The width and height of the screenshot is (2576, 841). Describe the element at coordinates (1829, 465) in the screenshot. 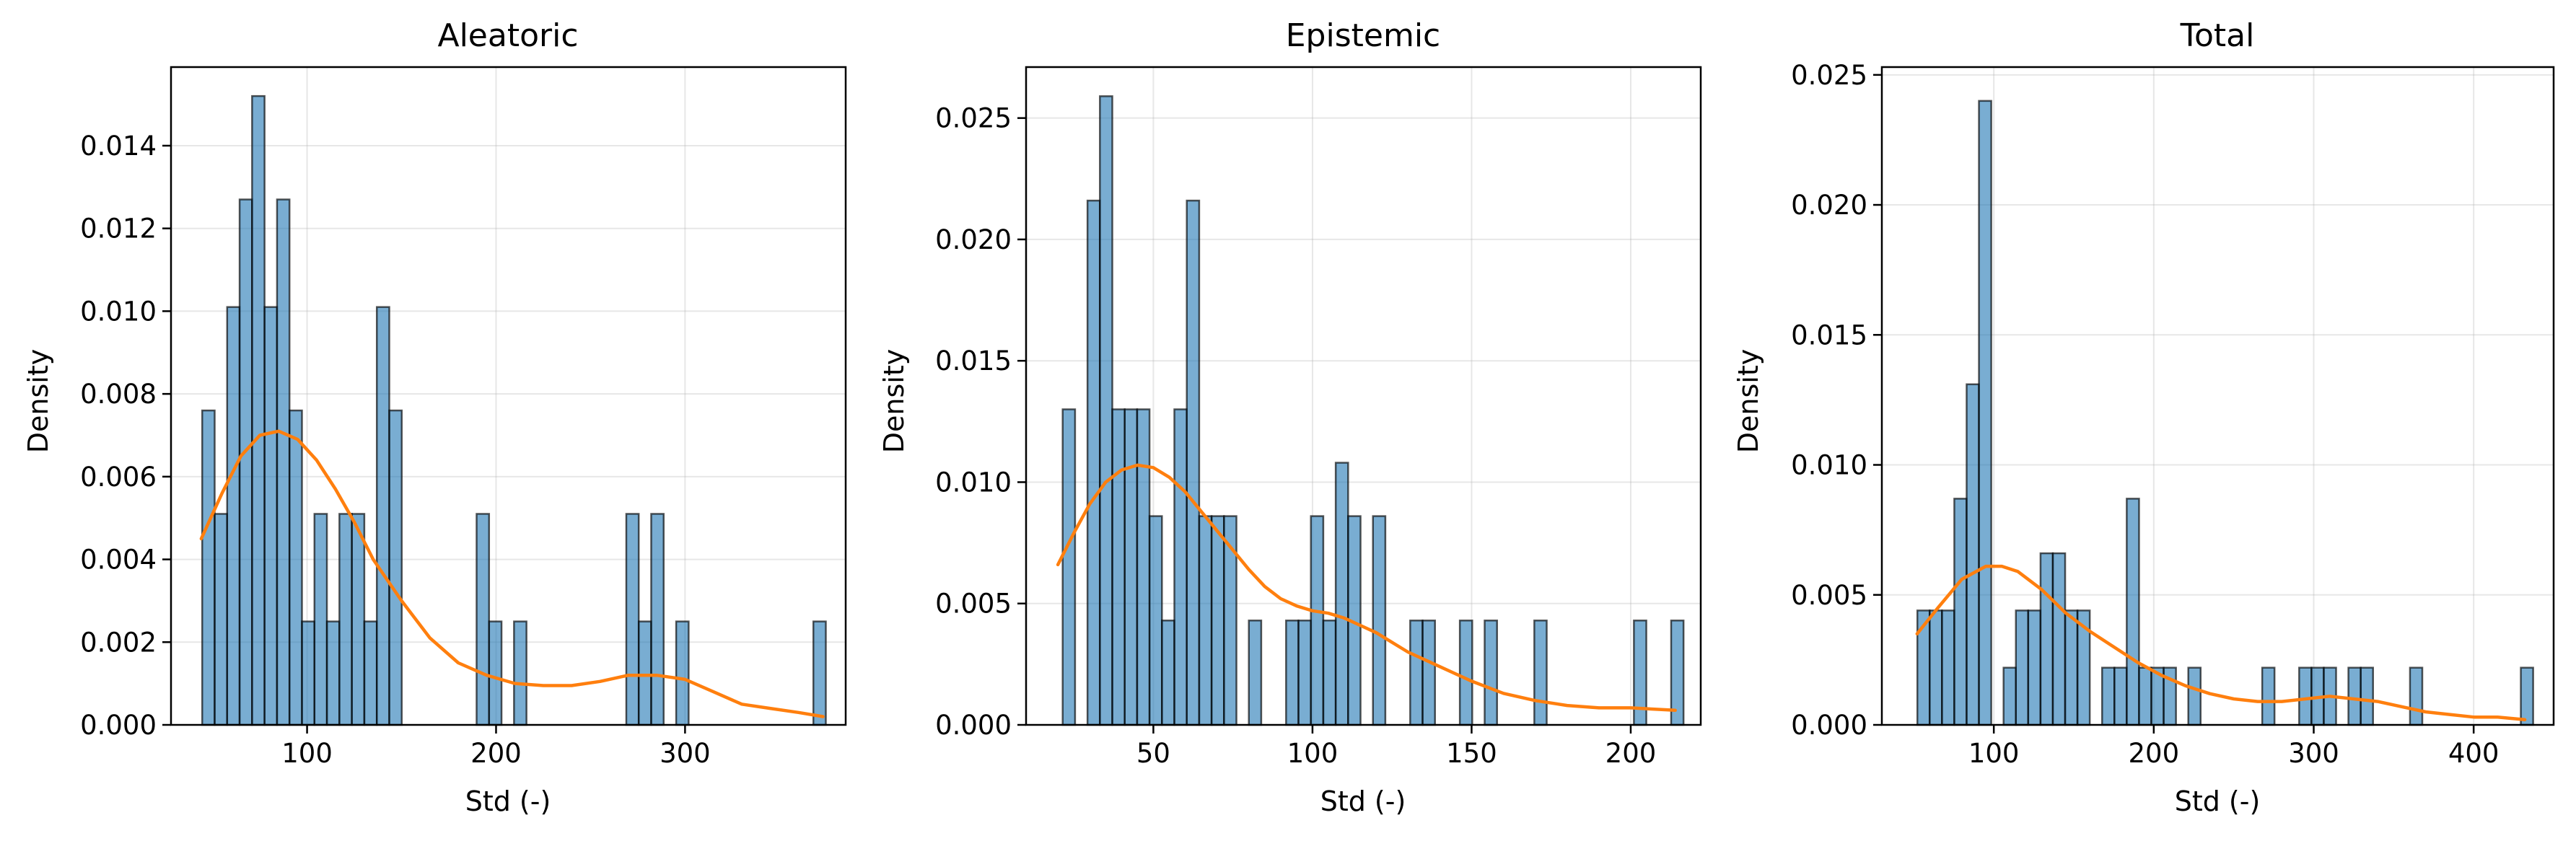

I see `y-tick-label-total: 0.010` at that location.